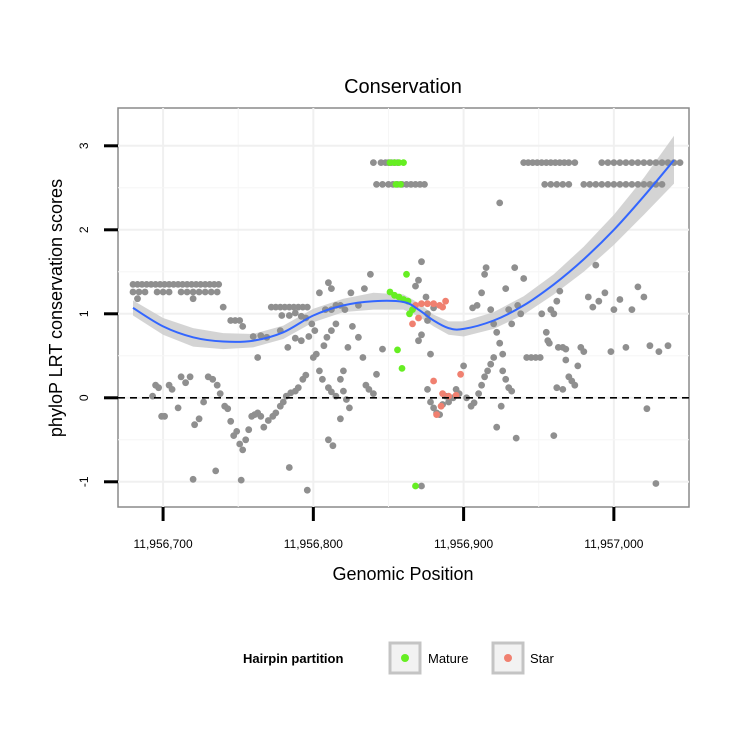 This screenshot has width=750, height=750. What do you see at coordinates (613, 544) in the screenshot?
I see `x-tick-label: 11,957,000` at bounding box center [613, 544].